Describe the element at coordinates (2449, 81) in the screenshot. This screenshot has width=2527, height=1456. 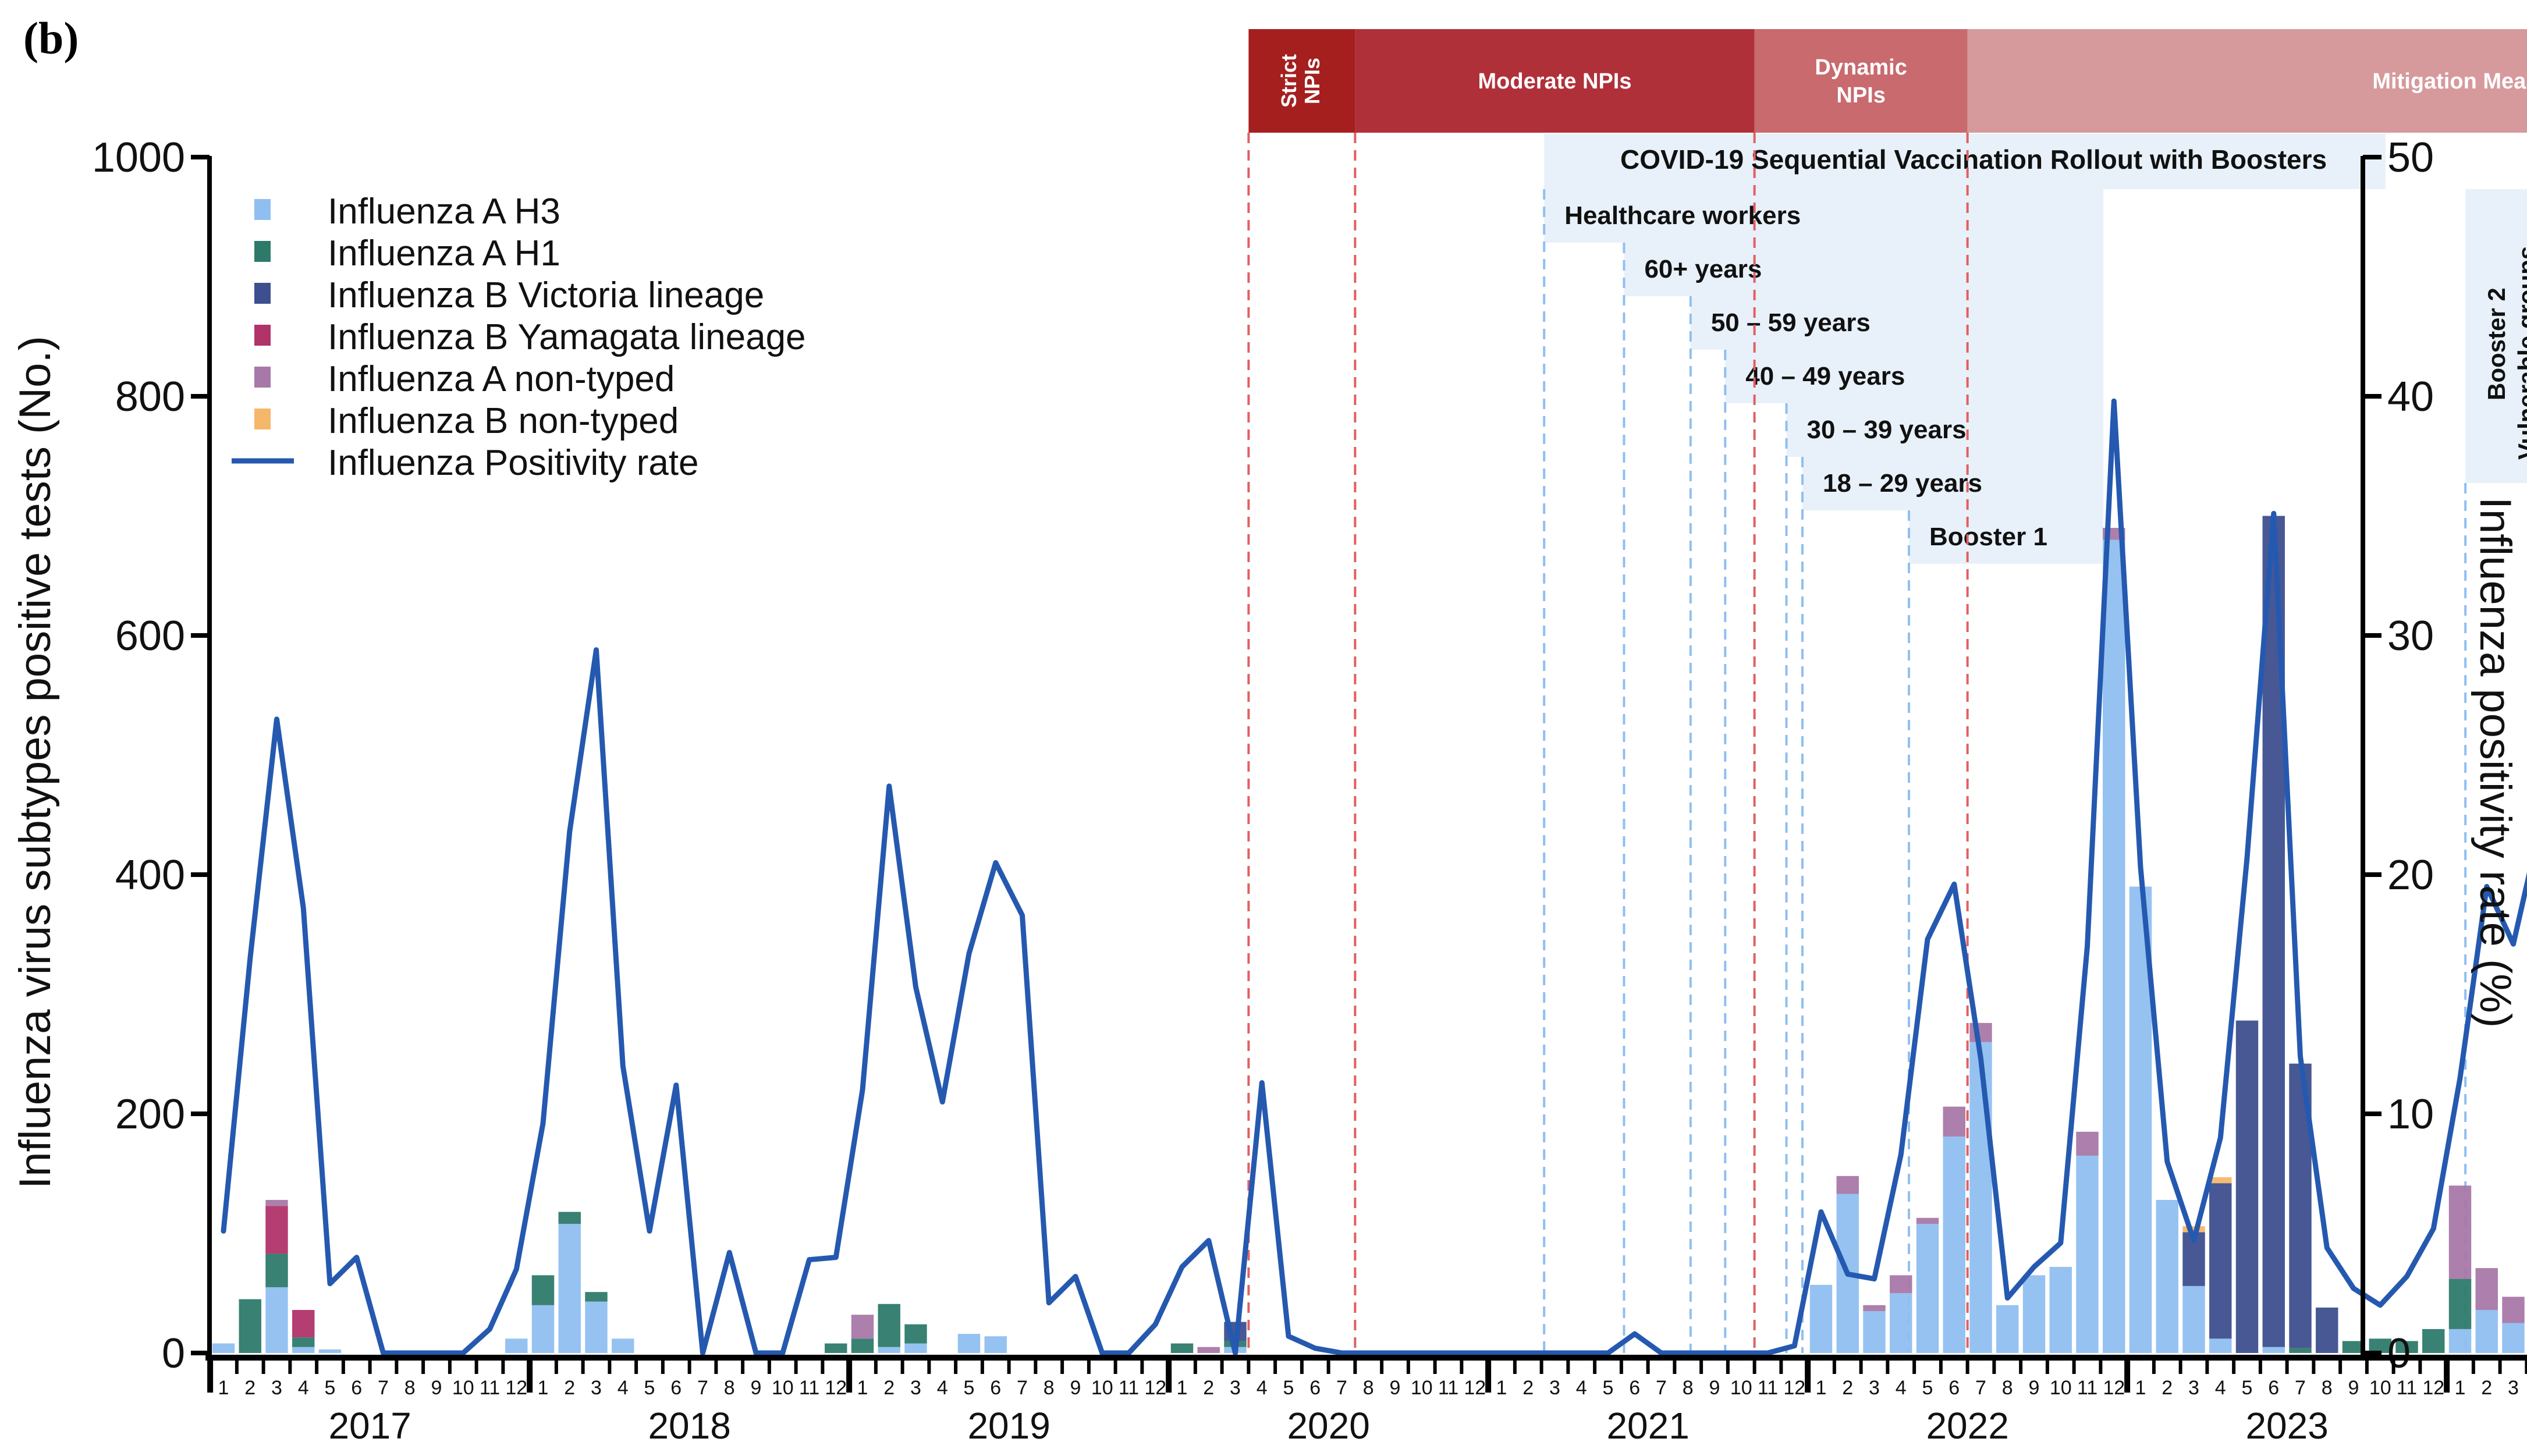
I see `npi-phase-label: Mitigation Measures` at that location.